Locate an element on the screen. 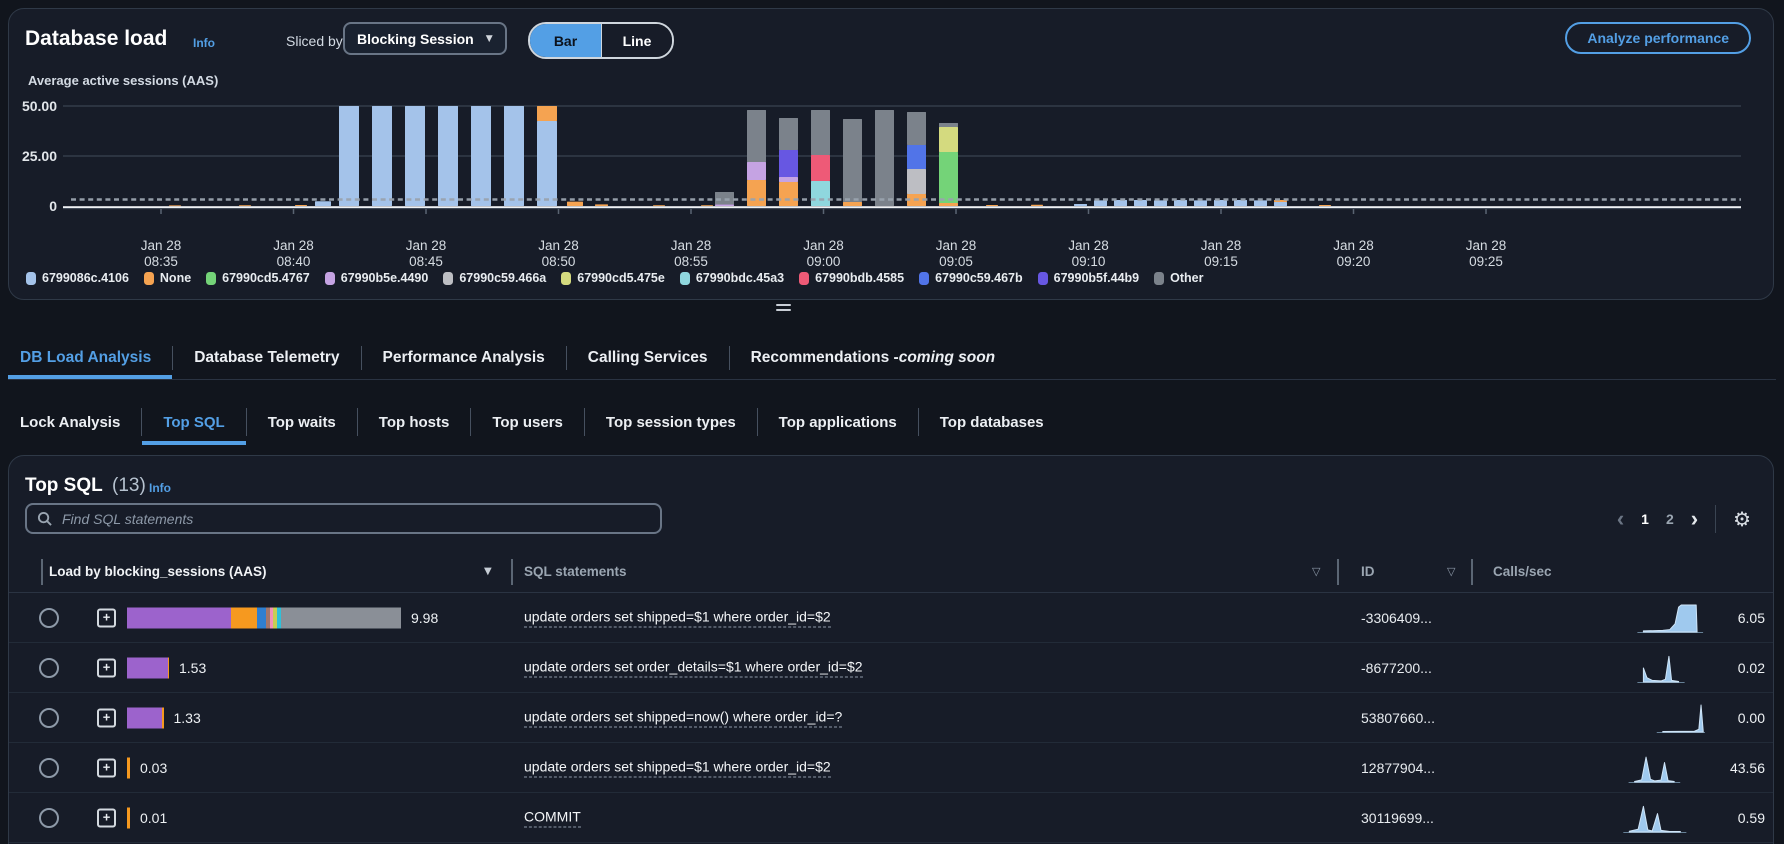  legend-item: None is located at coordinates (167, 278).